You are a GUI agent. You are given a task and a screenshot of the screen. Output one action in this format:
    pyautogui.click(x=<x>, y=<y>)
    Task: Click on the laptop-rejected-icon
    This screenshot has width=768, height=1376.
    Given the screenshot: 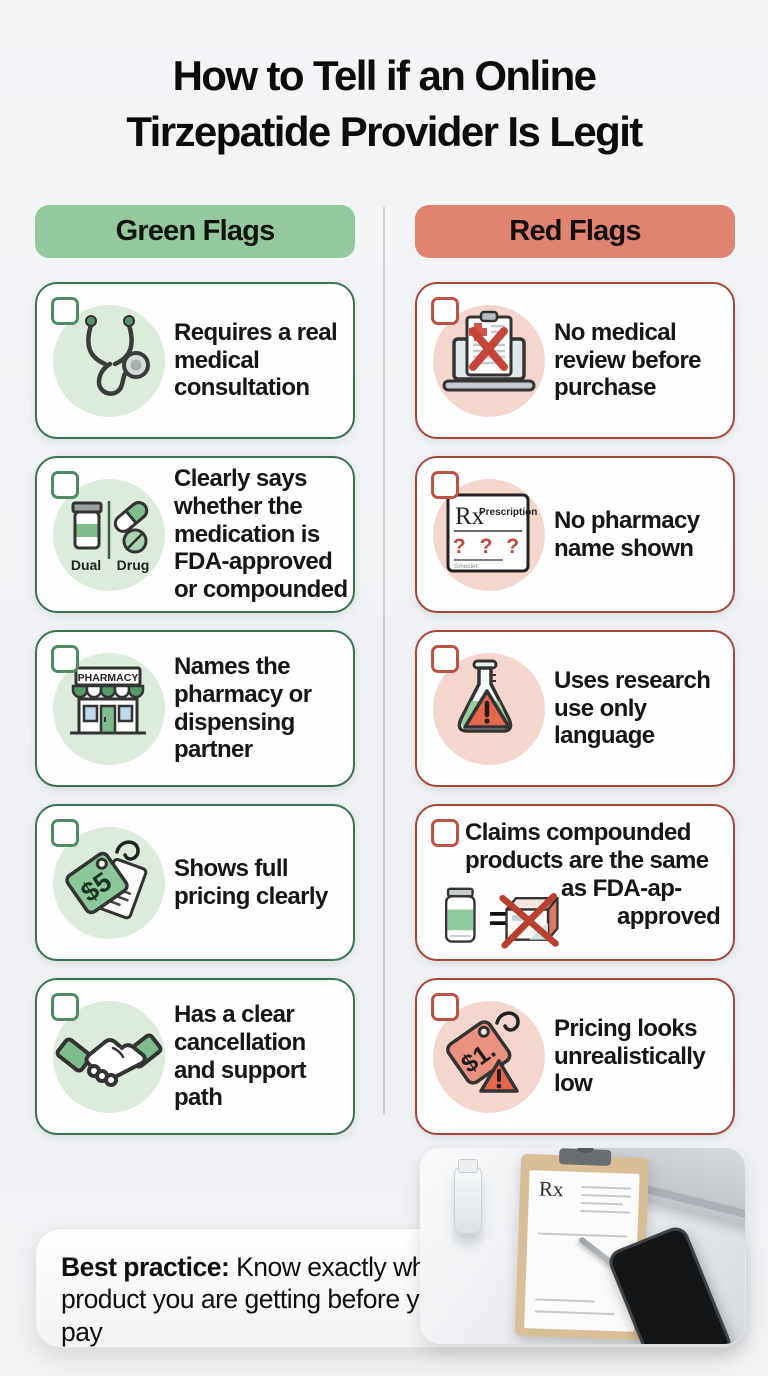 What is the action you would take?
    pyautogui.click(x=489, y=350)
    